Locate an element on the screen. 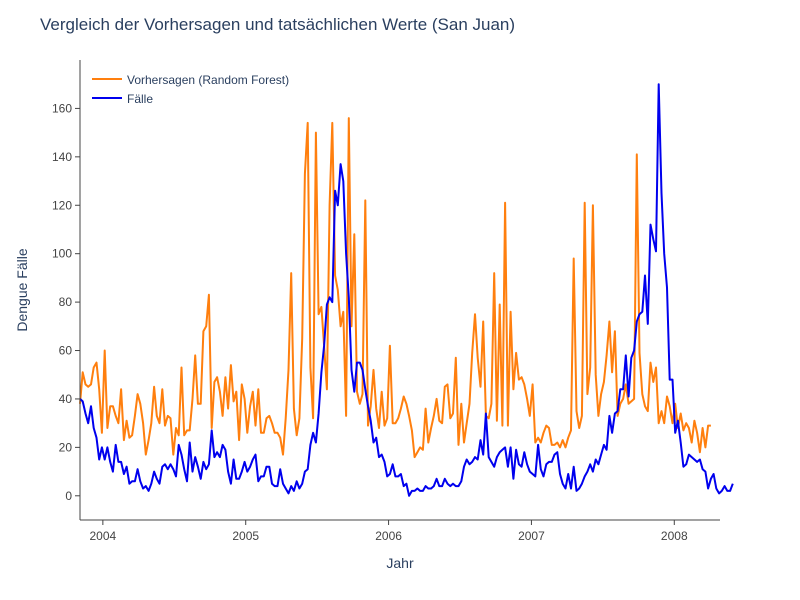 The width and height of the screenshot is (800, 600). x-tick-label: 2007 is located at coordinates (531, 536).